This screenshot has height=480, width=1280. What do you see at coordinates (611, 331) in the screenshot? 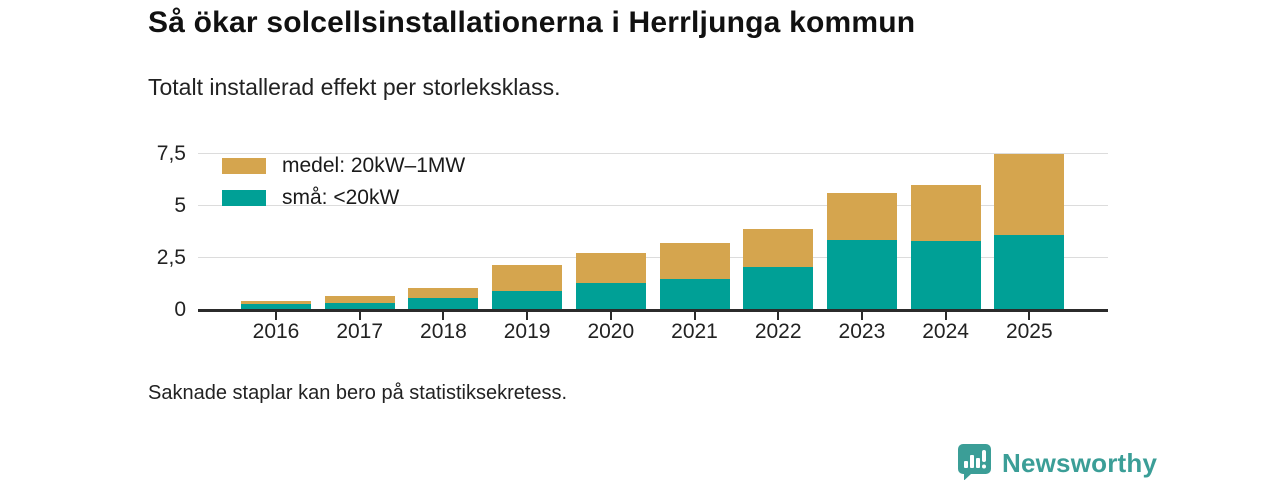
I see `x-axis-label: 2020` at bounding box center [611, 331].